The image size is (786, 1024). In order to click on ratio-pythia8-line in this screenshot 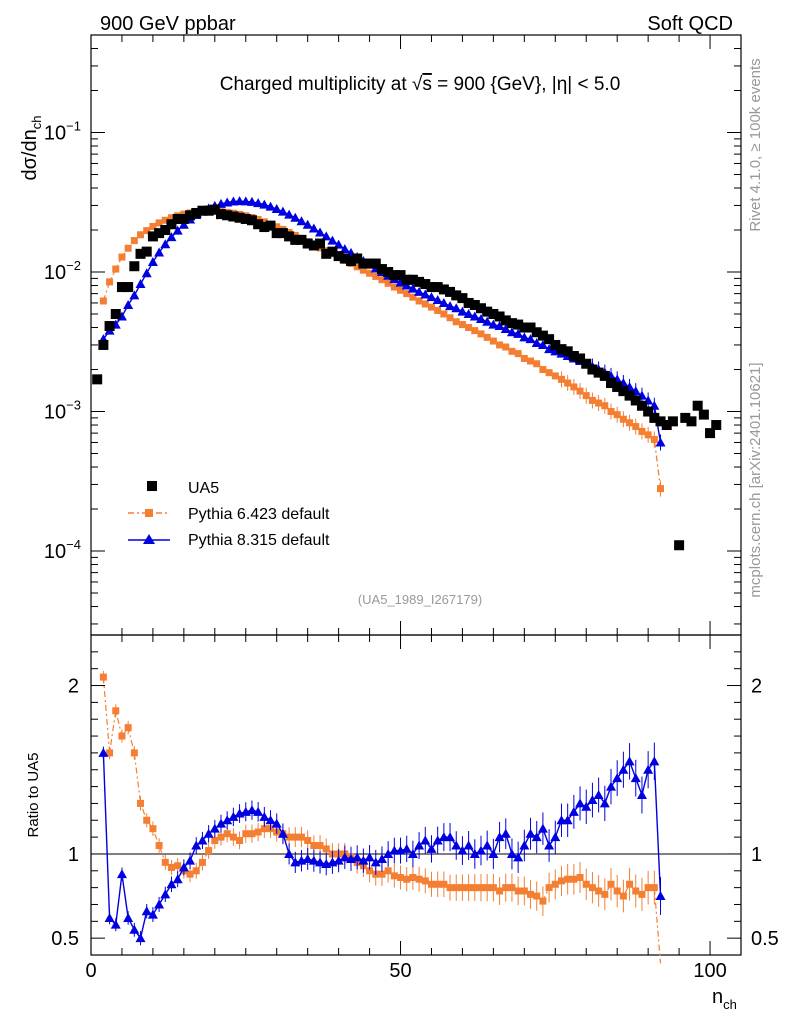, I will do `click(382, 846)`.